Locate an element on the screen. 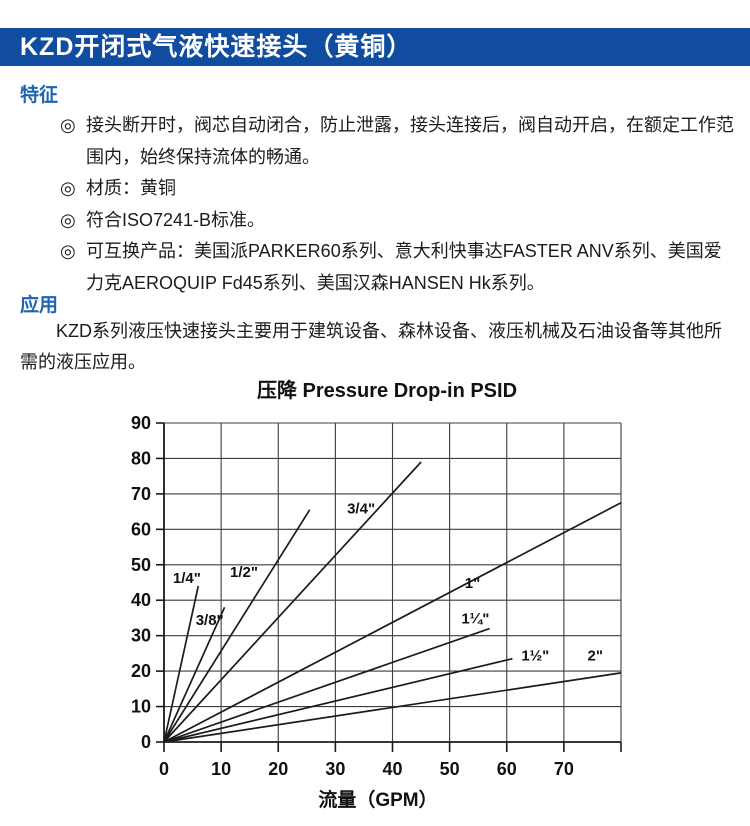 The width and height of the screenshot is (750, 826). y-tick-label: 0 is located at coordinates (146, 742).